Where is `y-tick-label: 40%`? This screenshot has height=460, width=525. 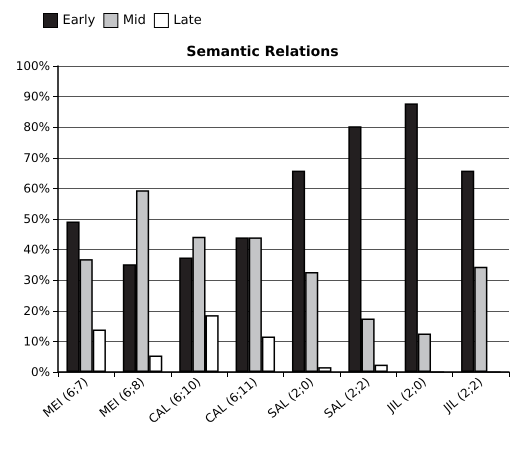 y-tick-label: 40% is located at coordinates (36, 249).